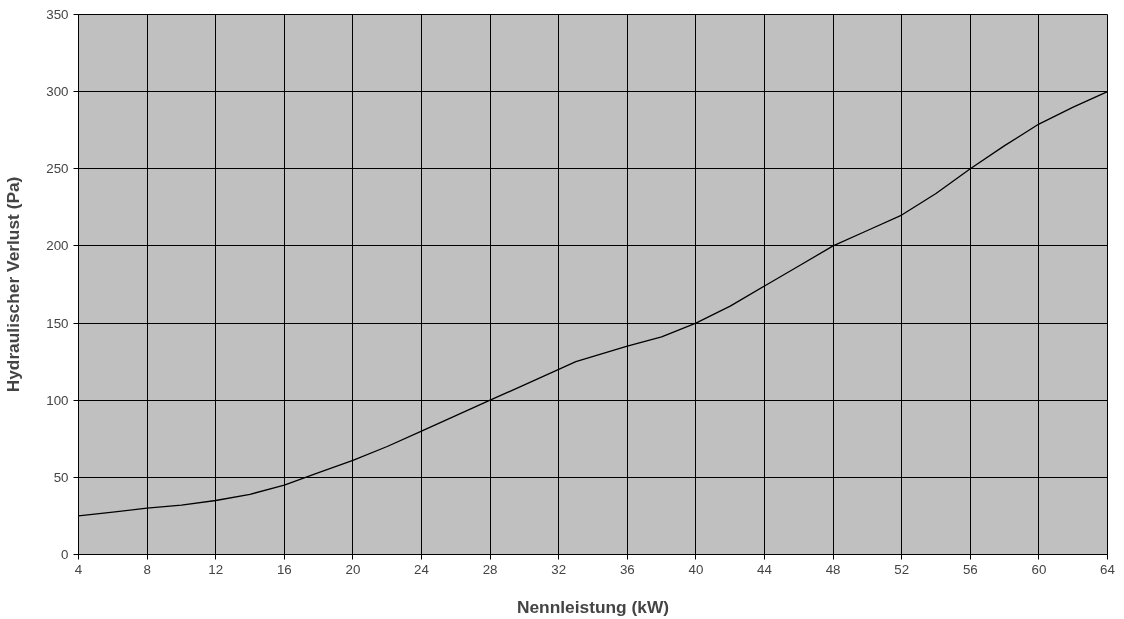 The image size is (1124, 619). I want to click on x-tick-label: 60, so click(1039, 569).